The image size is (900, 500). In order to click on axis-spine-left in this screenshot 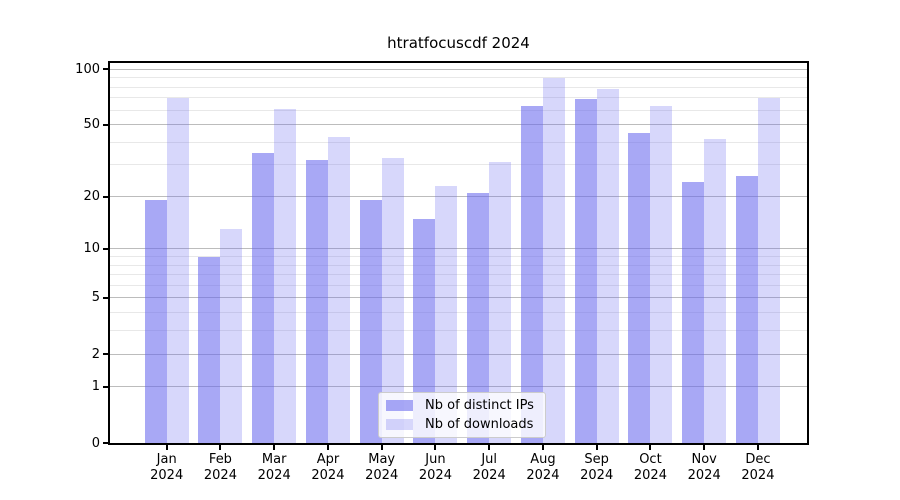, I will do `click(109, 253)`.